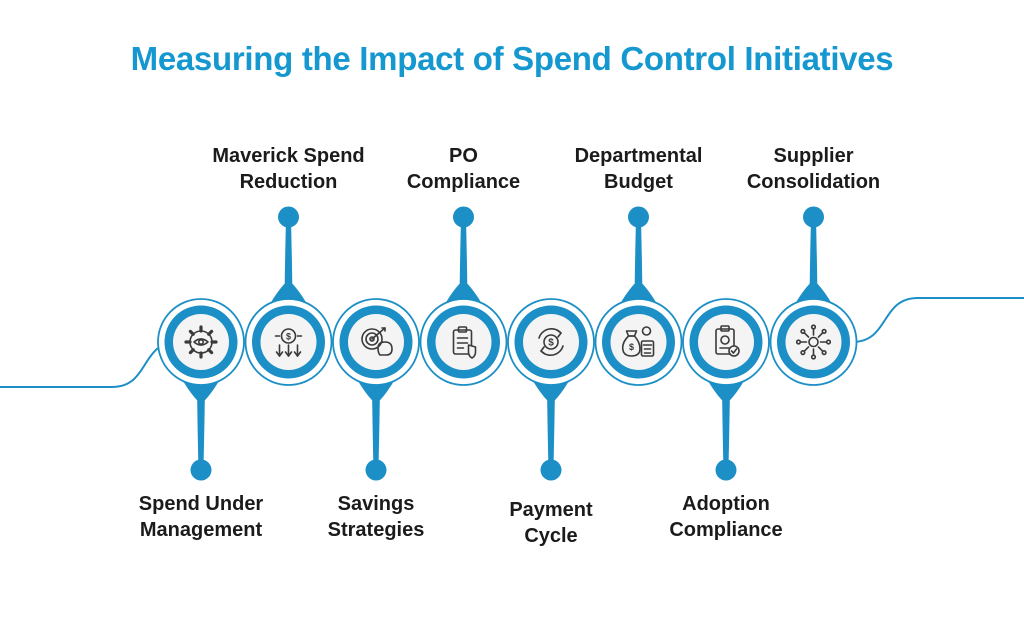 The width and height of the screenshot is (1024, 627). I want to click on node-label: Payment Cycle, so click(551, 523).